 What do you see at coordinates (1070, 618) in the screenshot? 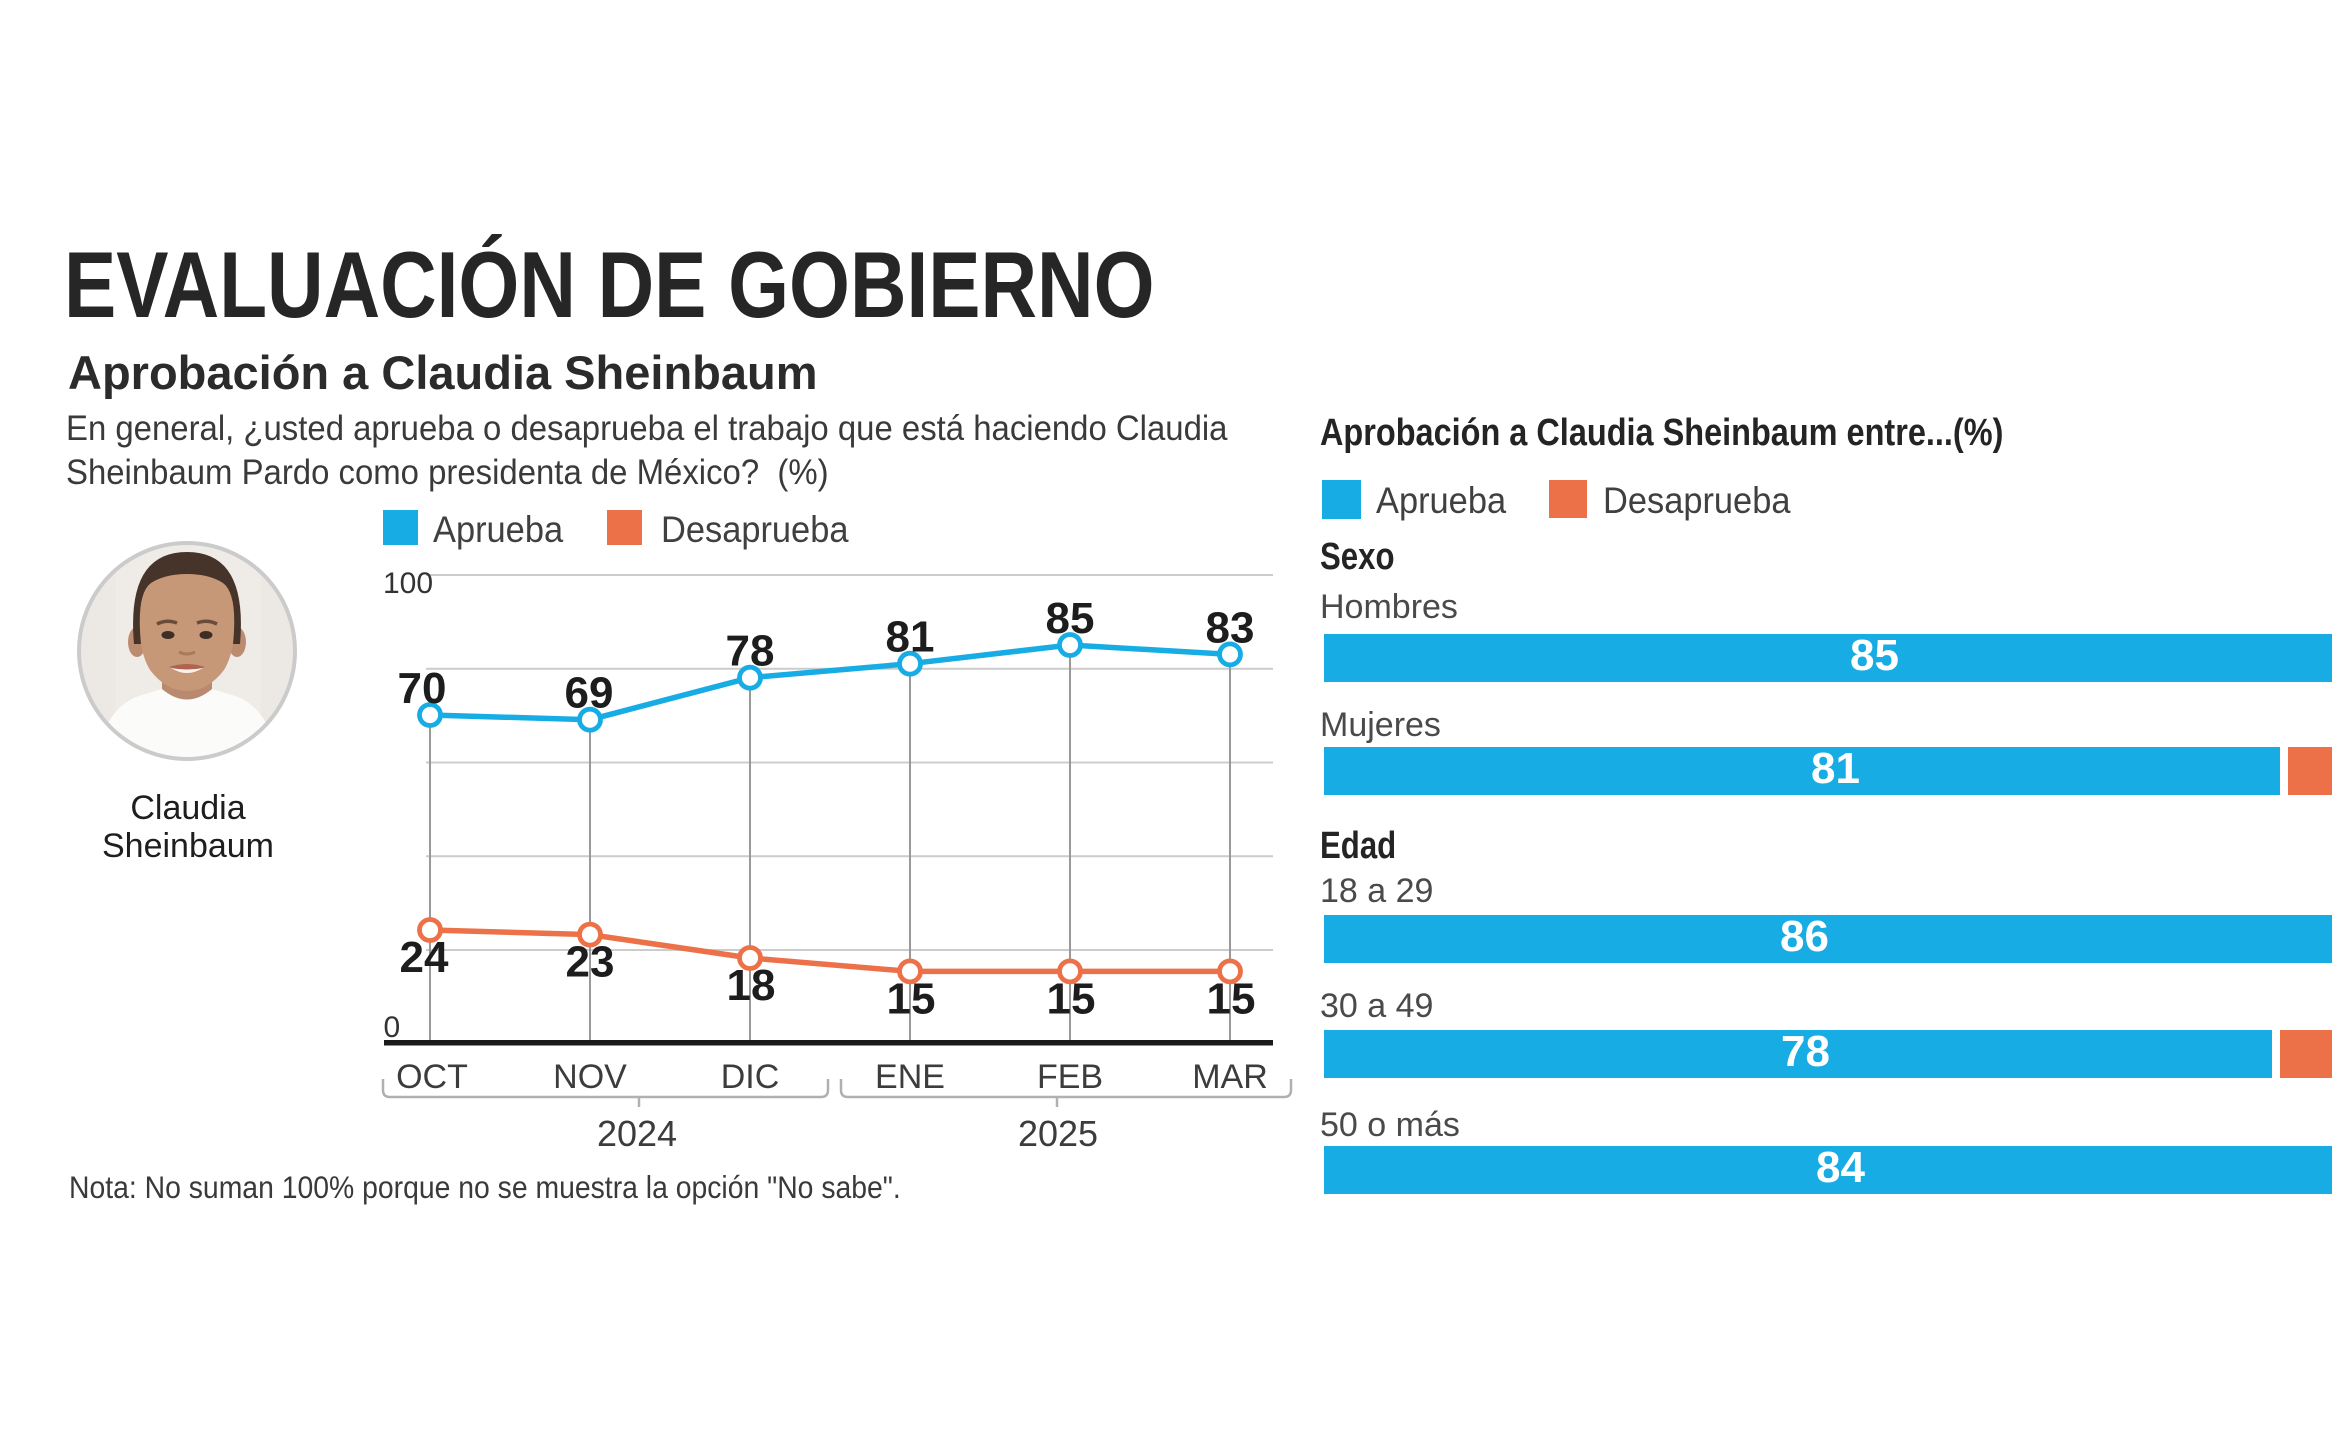
I see `svg-text: 85` at bounding box center [1070, 618].